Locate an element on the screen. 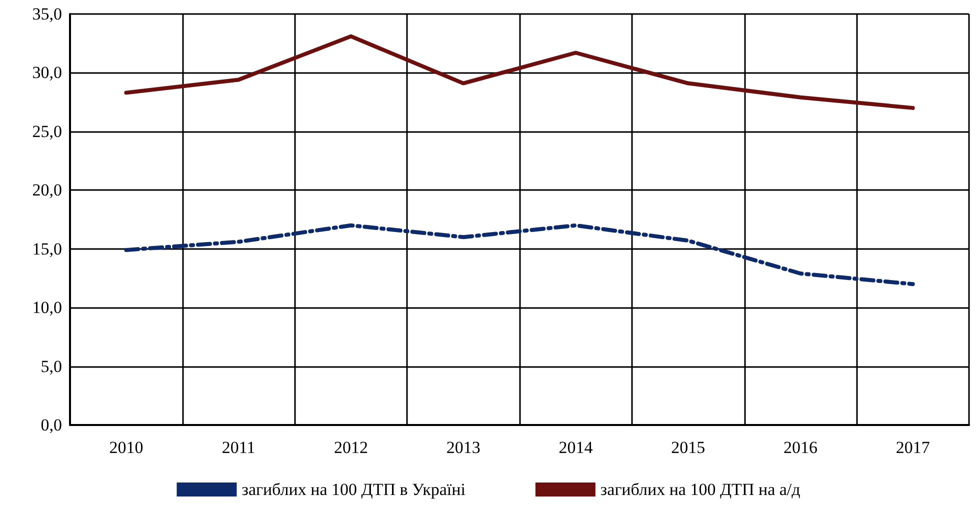  y-tick-label: 0,0 is located at coordinates (51, 425).